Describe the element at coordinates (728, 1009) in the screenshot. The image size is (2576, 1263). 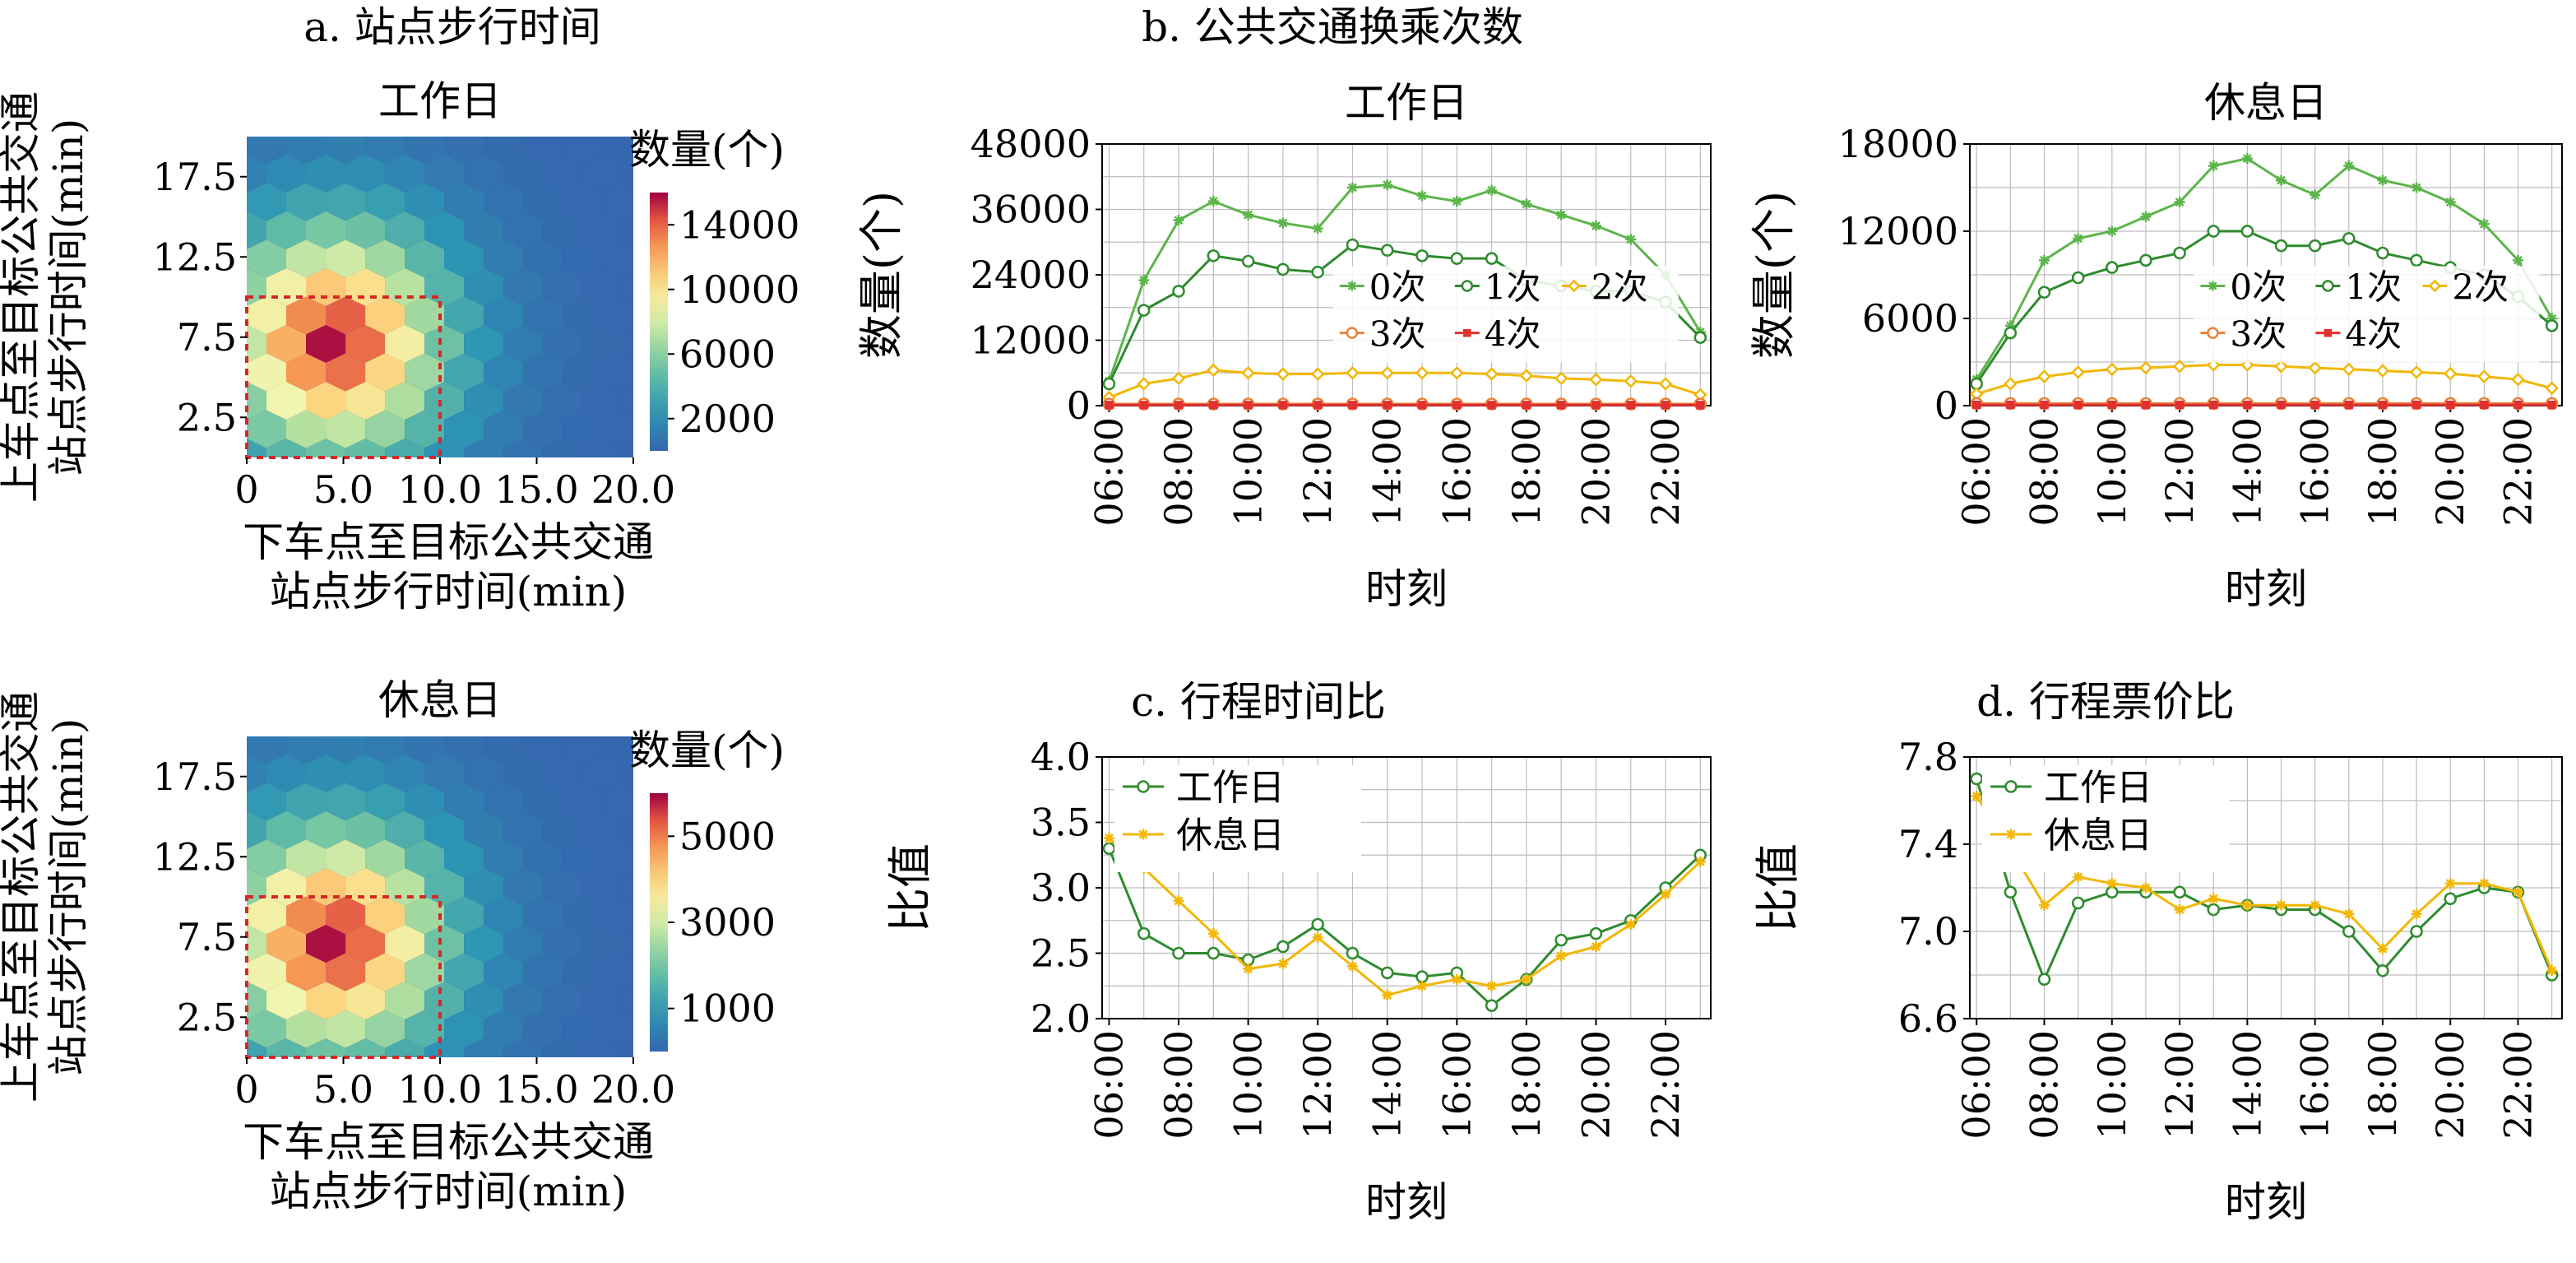
I see `colorbar-tick-label: 1000` at that location.